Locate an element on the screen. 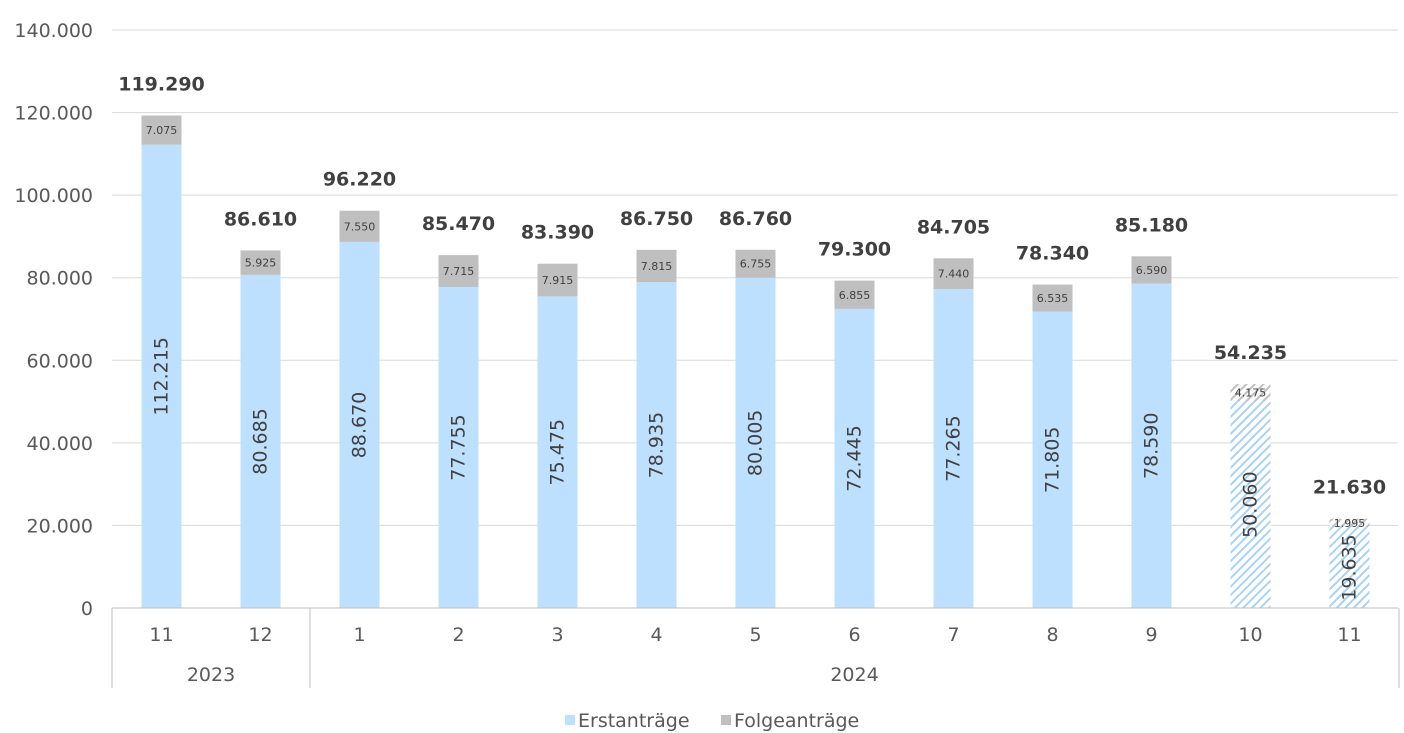 This screenshot has height=733, width=1404. y-tick-label: 140.000 is located at coordinates (53, 31).